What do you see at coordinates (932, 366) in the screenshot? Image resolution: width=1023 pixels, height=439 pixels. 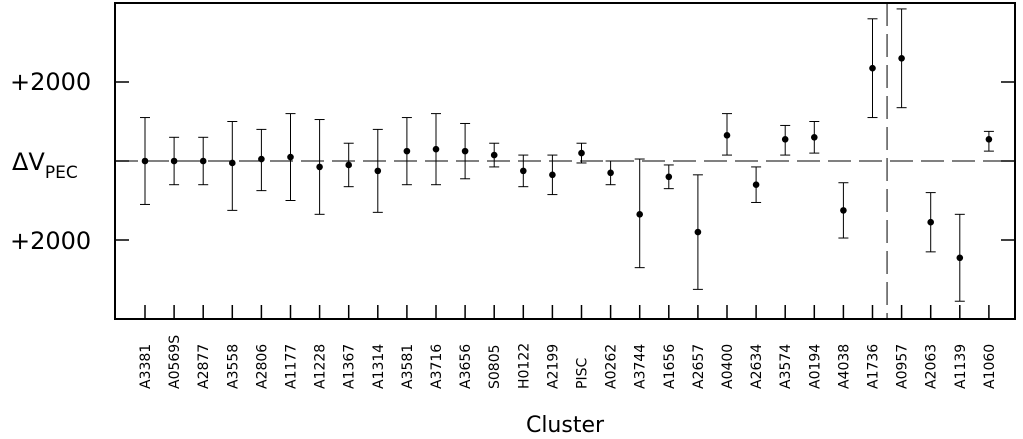 I see `x-tick-label: A2063` at bounding box center [932, 366].